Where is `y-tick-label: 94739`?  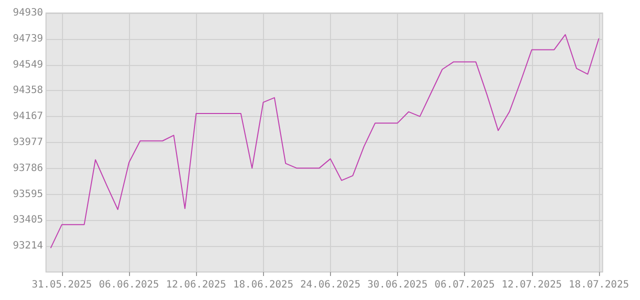 y-tick-label: 94739 is located at coordinates (27, 38).